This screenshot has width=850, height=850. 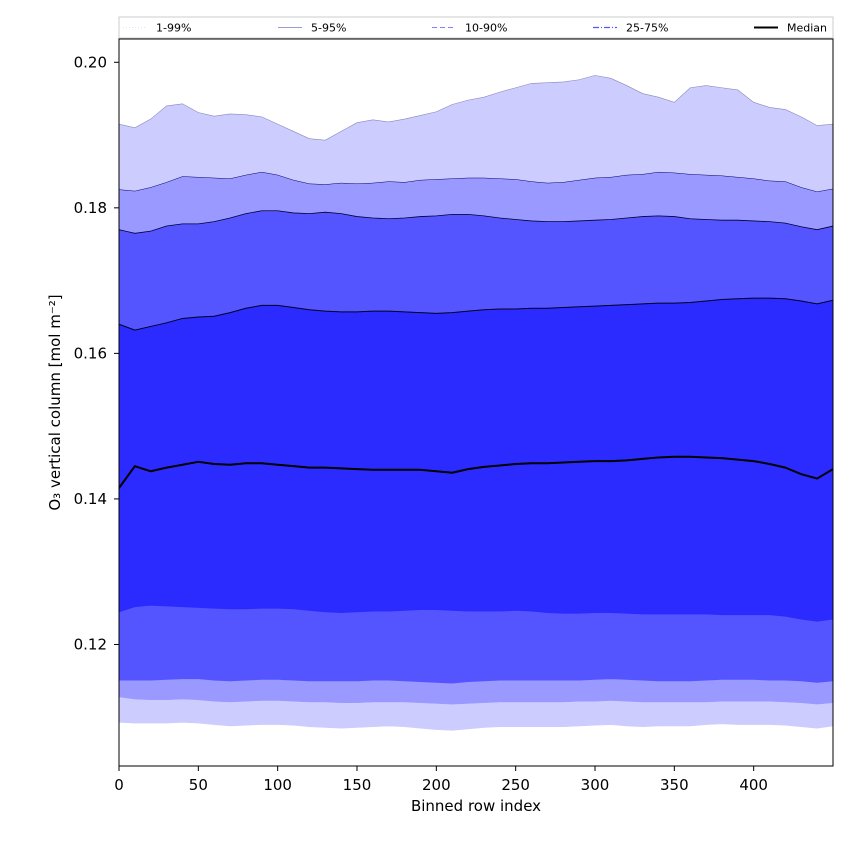 I want to click on y-axis-label: O₃ vertical column [mol m⁻²], so click(x=55, y=402).